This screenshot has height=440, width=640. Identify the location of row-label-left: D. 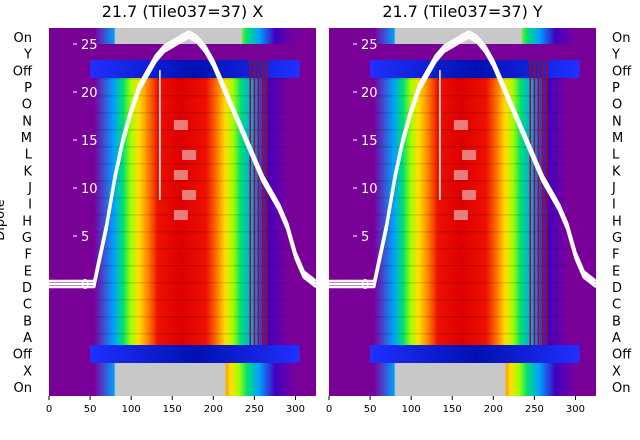
(27, 288).